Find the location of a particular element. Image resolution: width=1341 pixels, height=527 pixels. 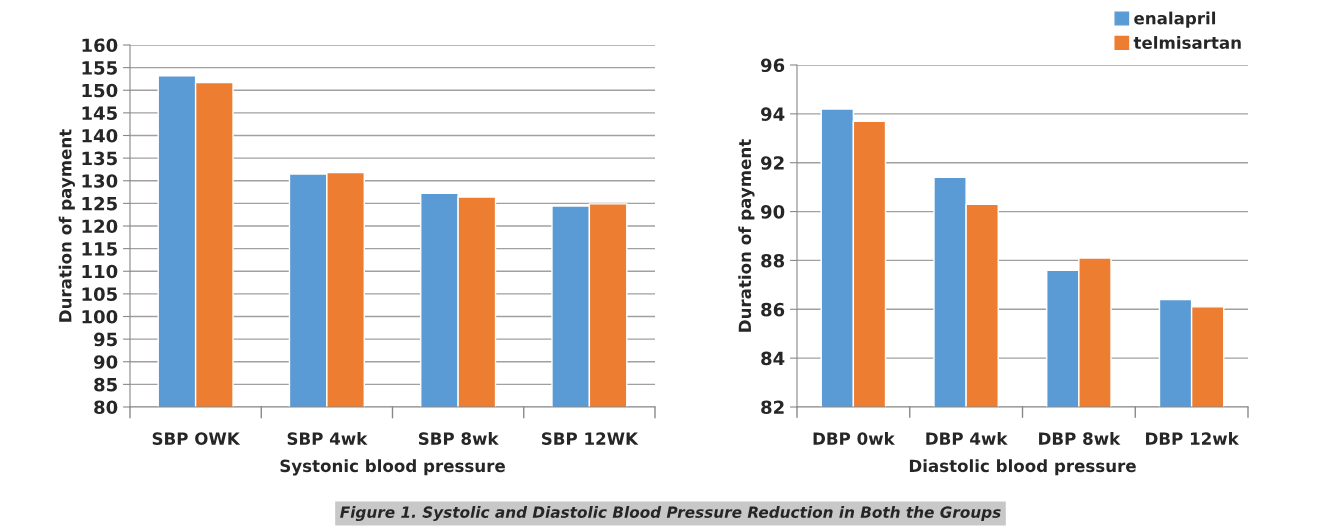

legend-label: telmisartan is located at coordinates (1187, 42).